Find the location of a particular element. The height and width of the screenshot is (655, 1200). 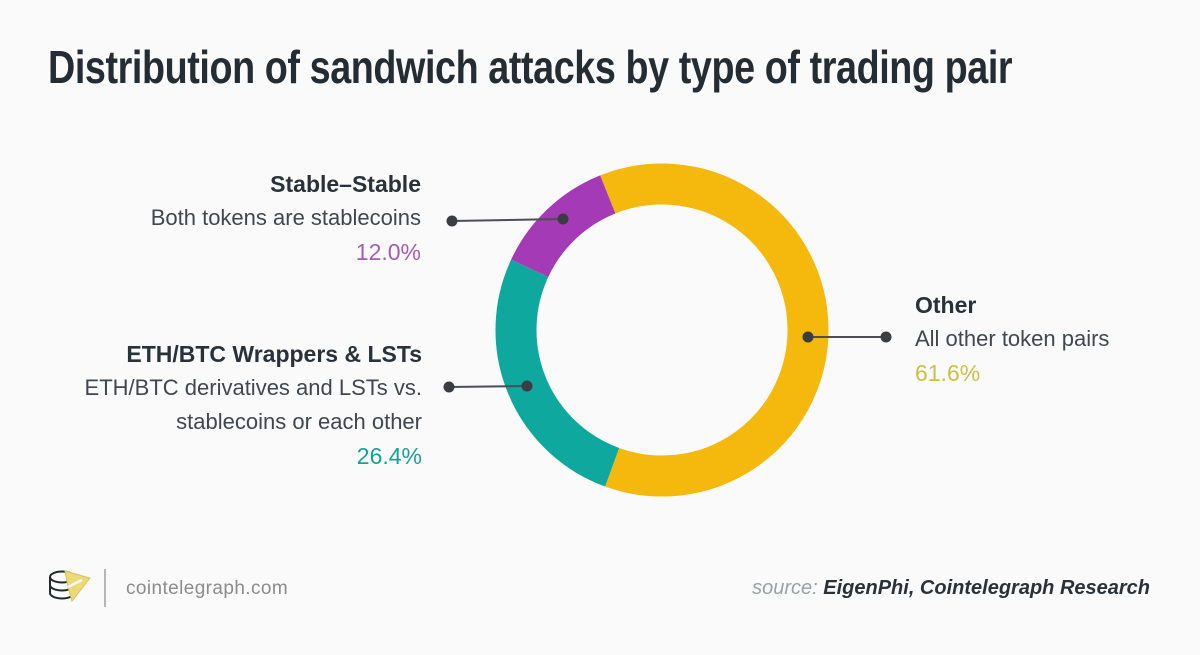

footer-brand-text: cointelegraph.com is located at coordinates (207, 588).